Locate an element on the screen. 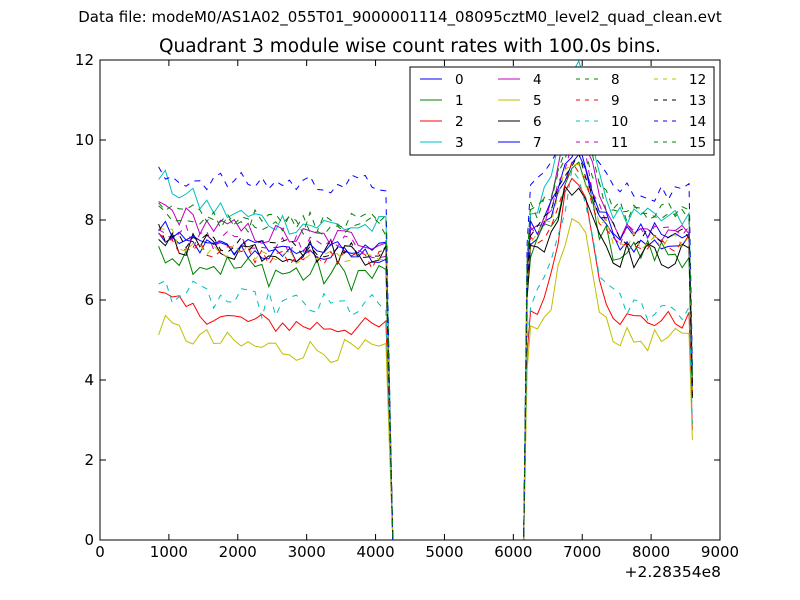 The width and height of the screenshot is (800, 600). y-tick-label: 10 is located at coordinates (84, 140).